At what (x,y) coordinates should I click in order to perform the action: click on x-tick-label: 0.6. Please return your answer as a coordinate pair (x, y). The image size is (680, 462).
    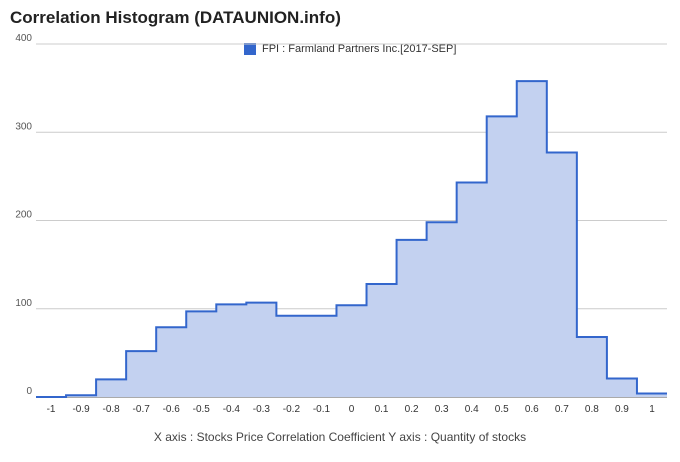
    Looking at the image, I should click on (532, 409).